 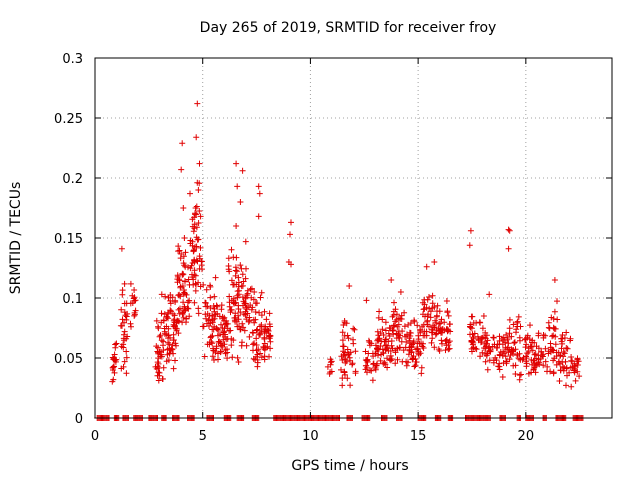 What do you see at coordinates (72, 59) in the screenshot?
I see `y-tick-label: 0.3` at bounding box center [72, 59].